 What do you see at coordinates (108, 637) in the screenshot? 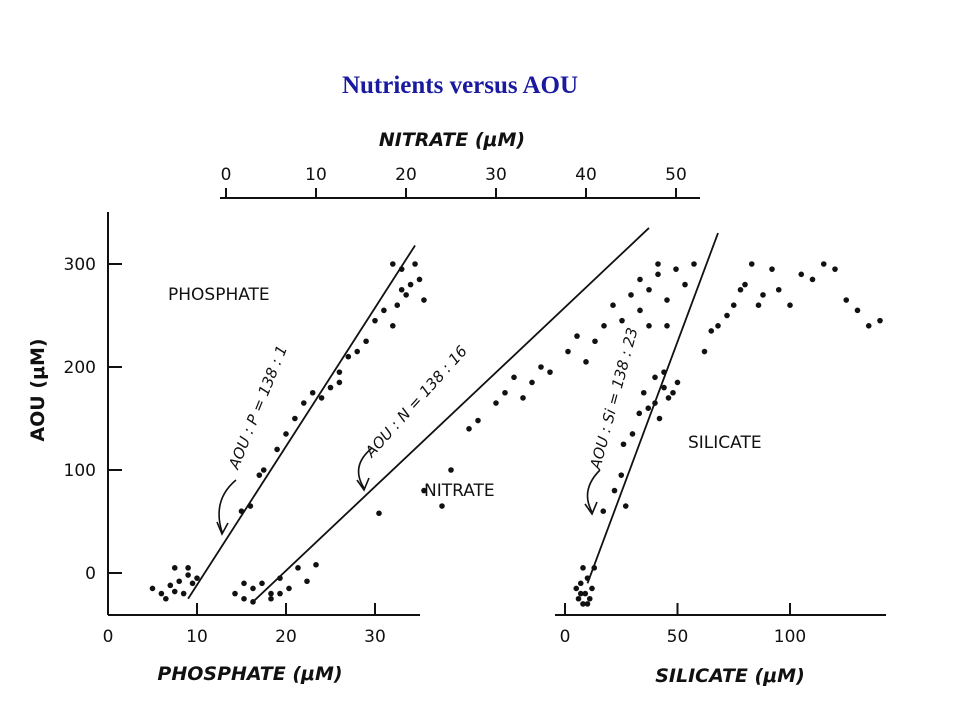
I see `x-tick-label-phosphate: 0` at bounding box center [108, 637].